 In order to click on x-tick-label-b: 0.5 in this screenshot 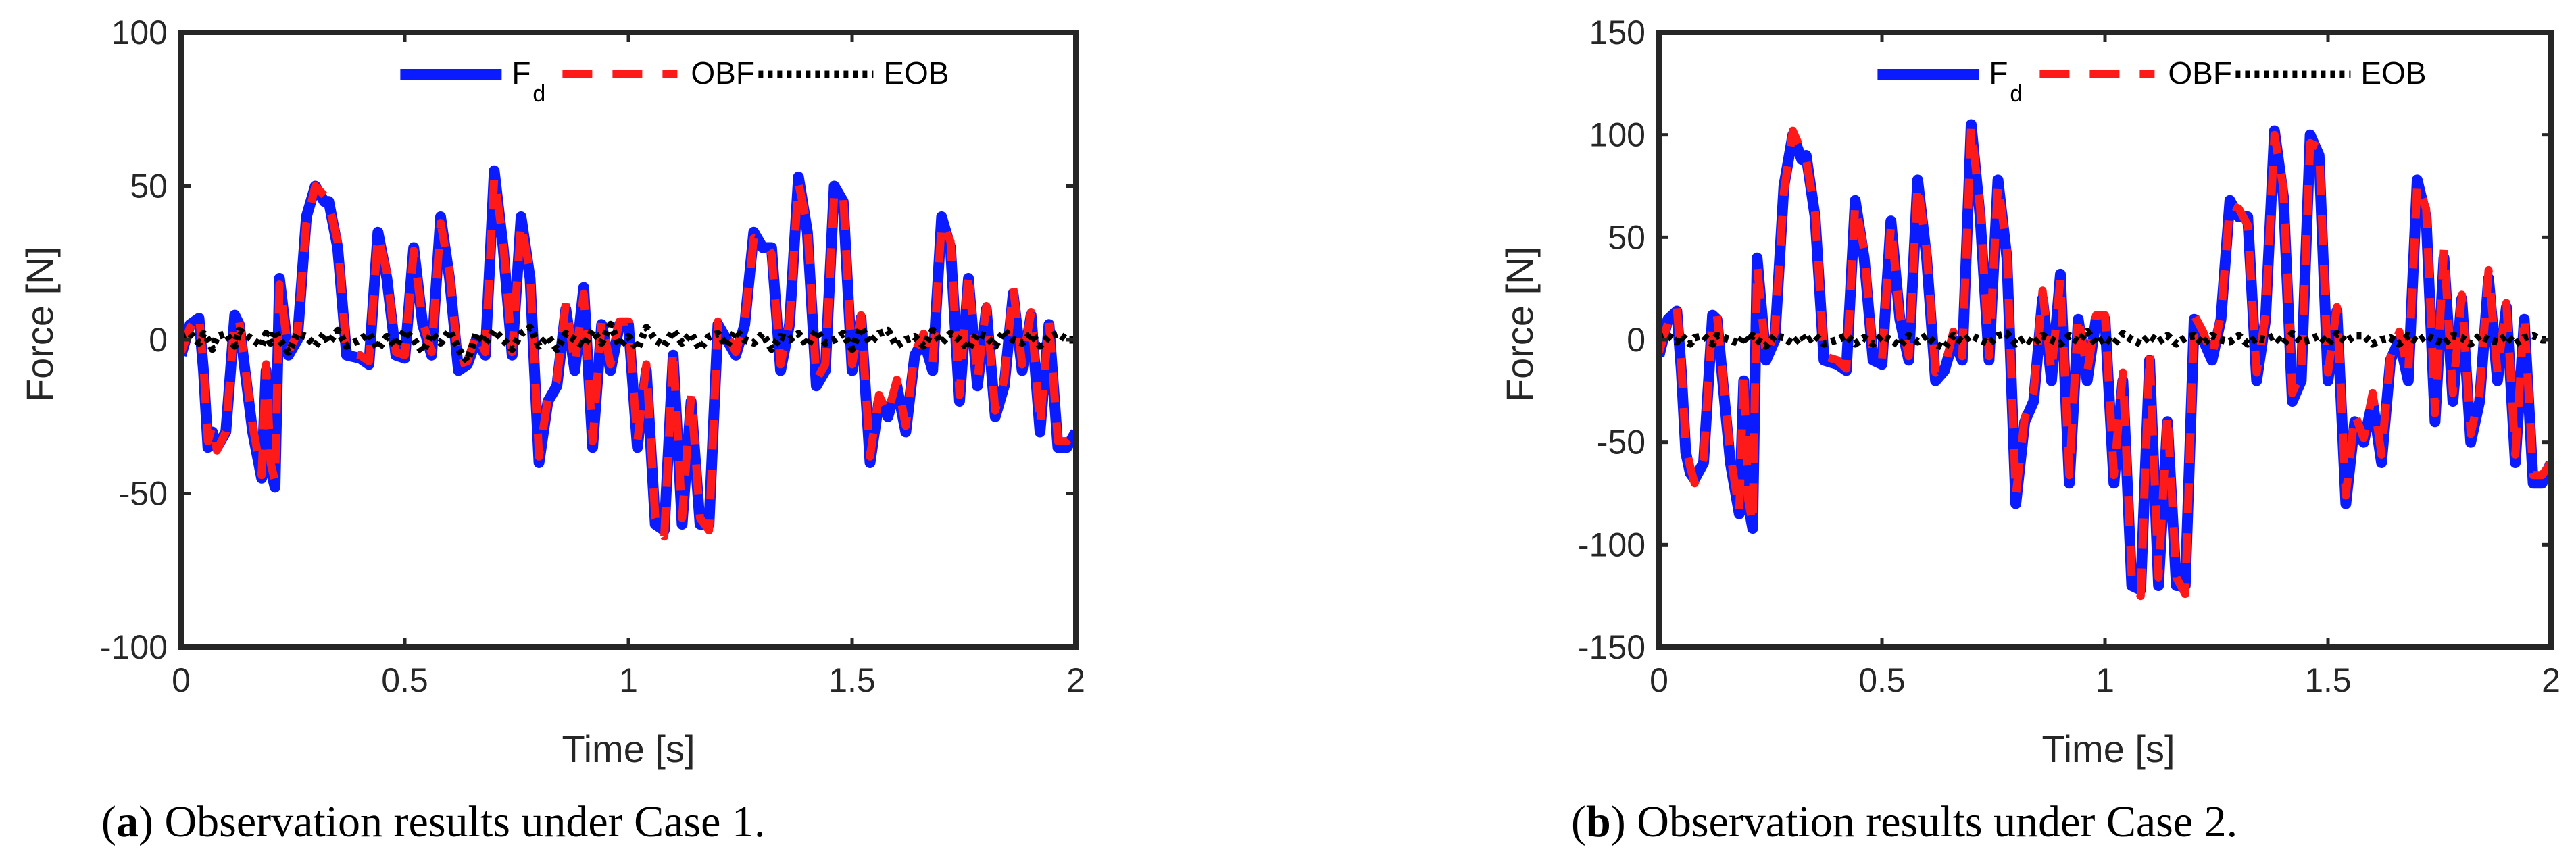, I will do `click(1882, 680)`.